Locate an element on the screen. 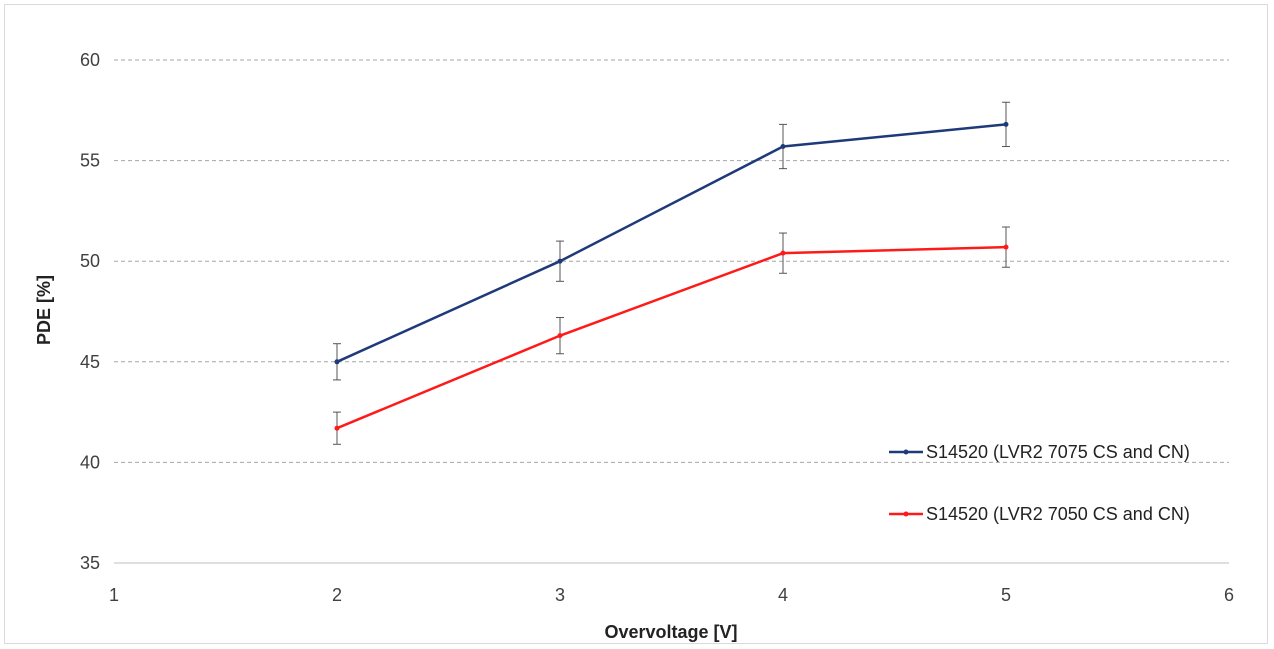 The image size is (1274, 649). y-tick-label-40: 40 is located at coordinates (90, 462).